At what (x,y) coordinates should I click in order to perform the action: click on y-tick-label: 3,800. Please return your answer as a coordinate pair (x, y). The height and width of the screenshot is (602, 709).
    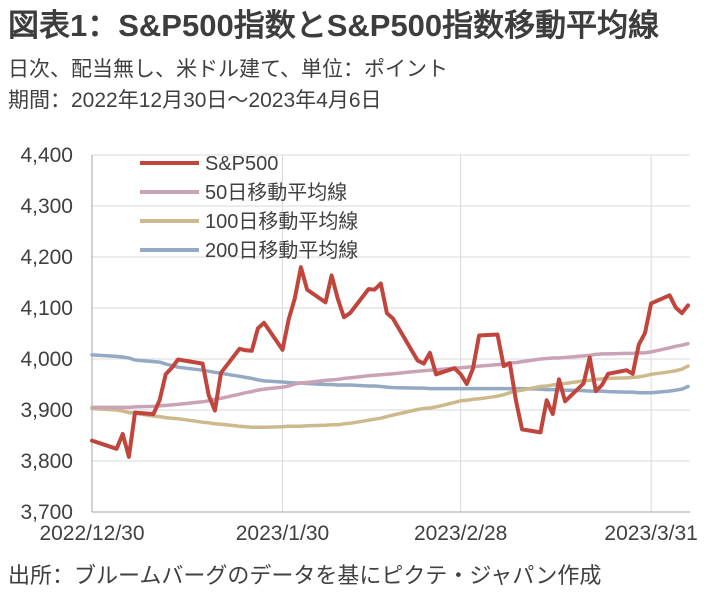
    Looking at the image, I should click on (46, 461).